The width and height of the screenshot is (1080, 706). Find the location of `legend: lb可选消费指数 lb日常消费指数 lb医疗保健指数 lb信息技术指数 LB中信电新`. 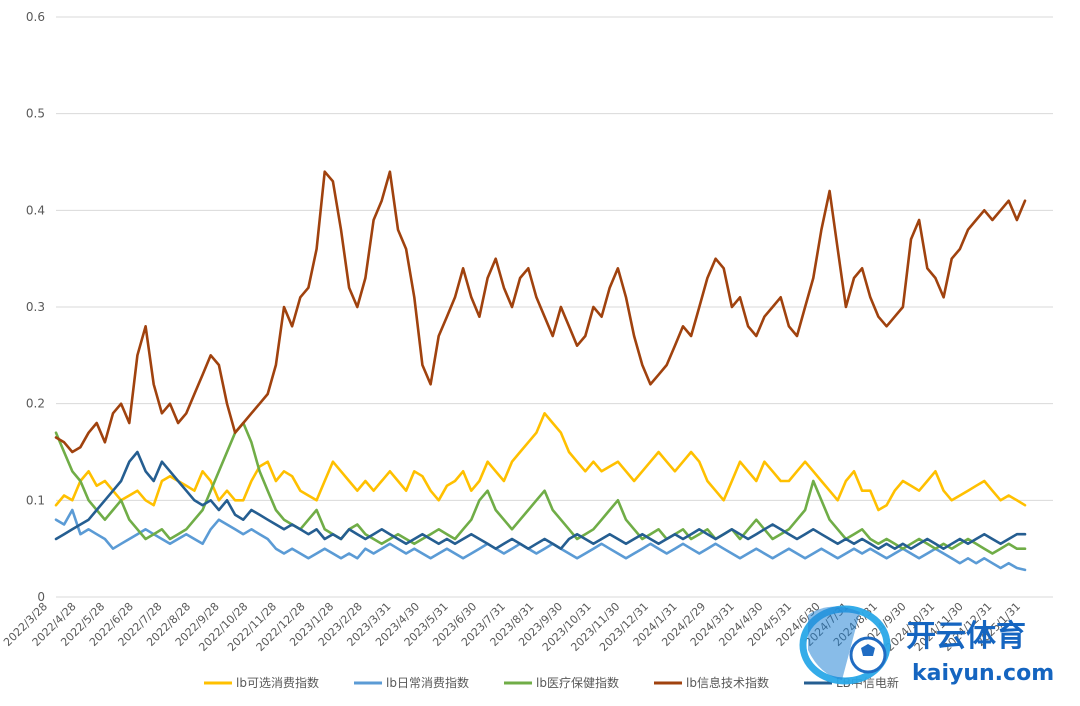

legend: lb可选消费指数 lb日常消费指数 lb医疗保健指数 lb信息技术指数 LB中信电新 is located at coordinates (551, 682).